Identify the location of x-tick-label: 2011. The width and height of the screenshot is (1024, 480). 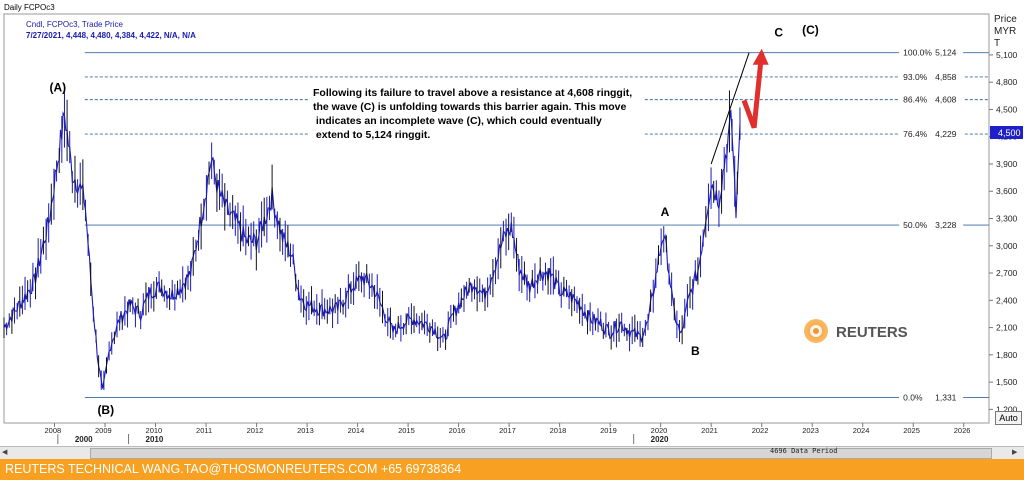
(204, 430).